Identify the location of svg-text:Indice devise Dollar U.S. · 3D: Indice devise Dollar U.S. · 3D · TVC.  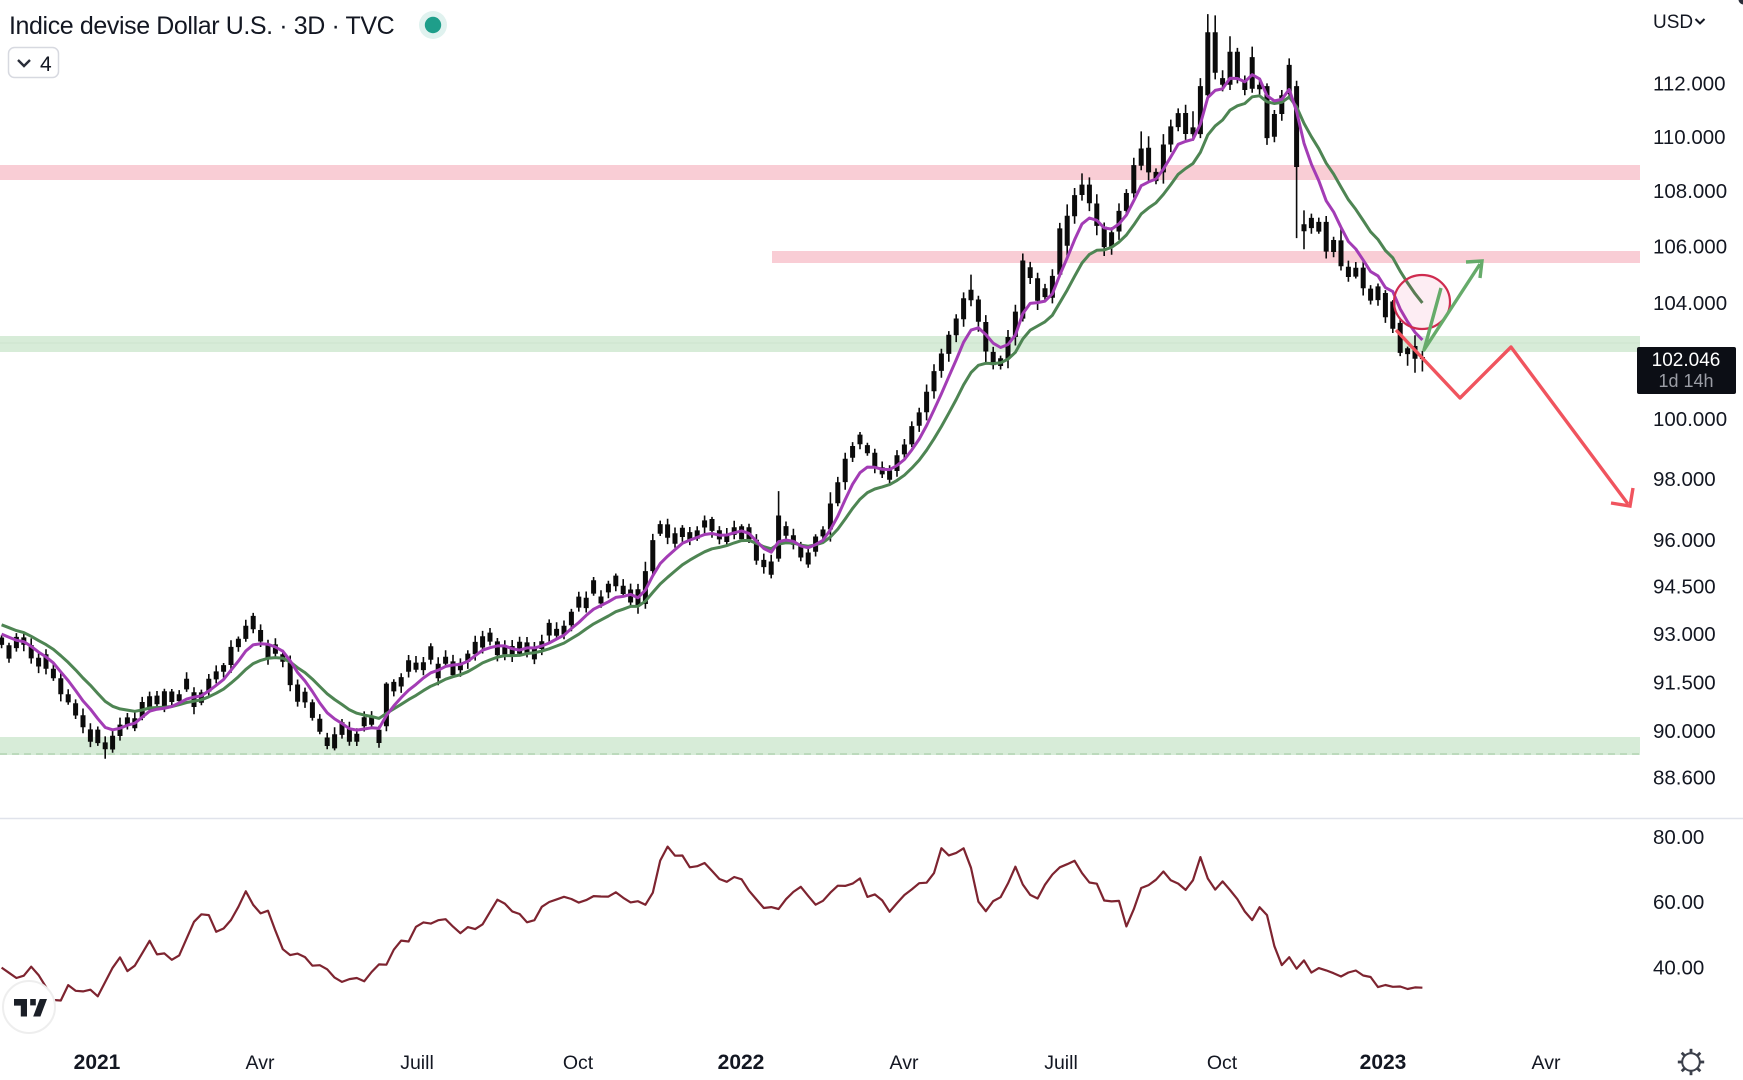
(202, 26).